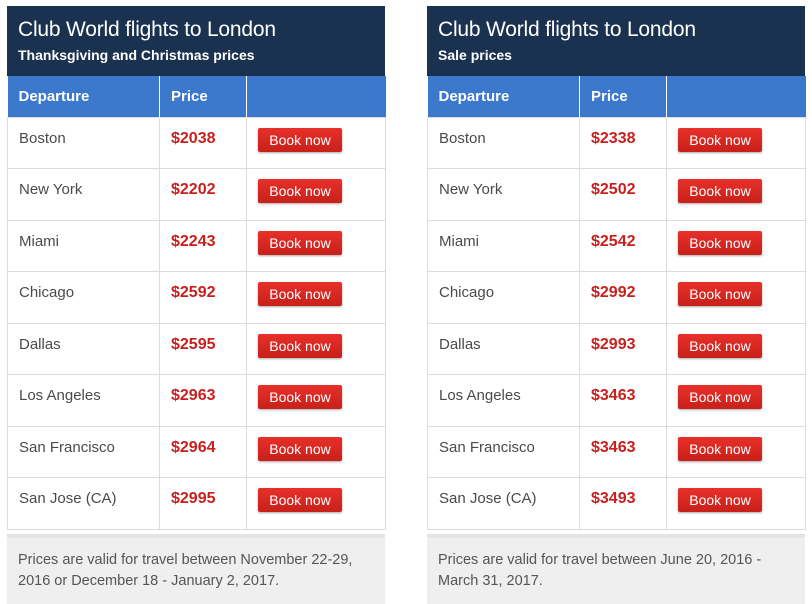 The height and width of the screenshot is (604, 812). I want to click on fare-price: $2202, so click(203, 194).